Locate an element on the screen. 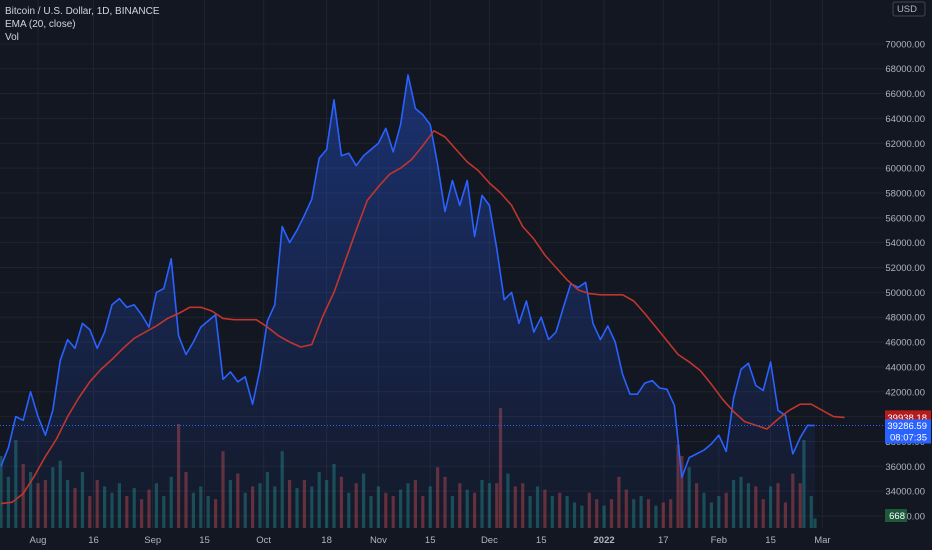 The height and width of the screenshot is (550, 932). time-axis-tick: Nov is located at coordinates (378, 540).